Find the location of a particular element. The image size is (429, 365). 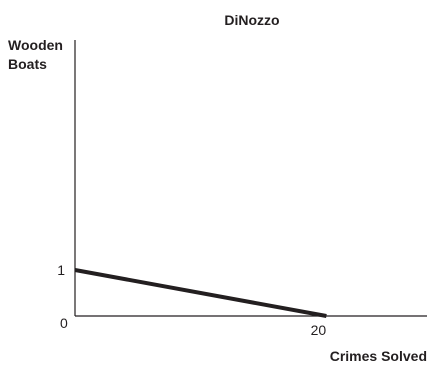

y-axis-label-line-2: Boats is located at coordinates (27, 64).